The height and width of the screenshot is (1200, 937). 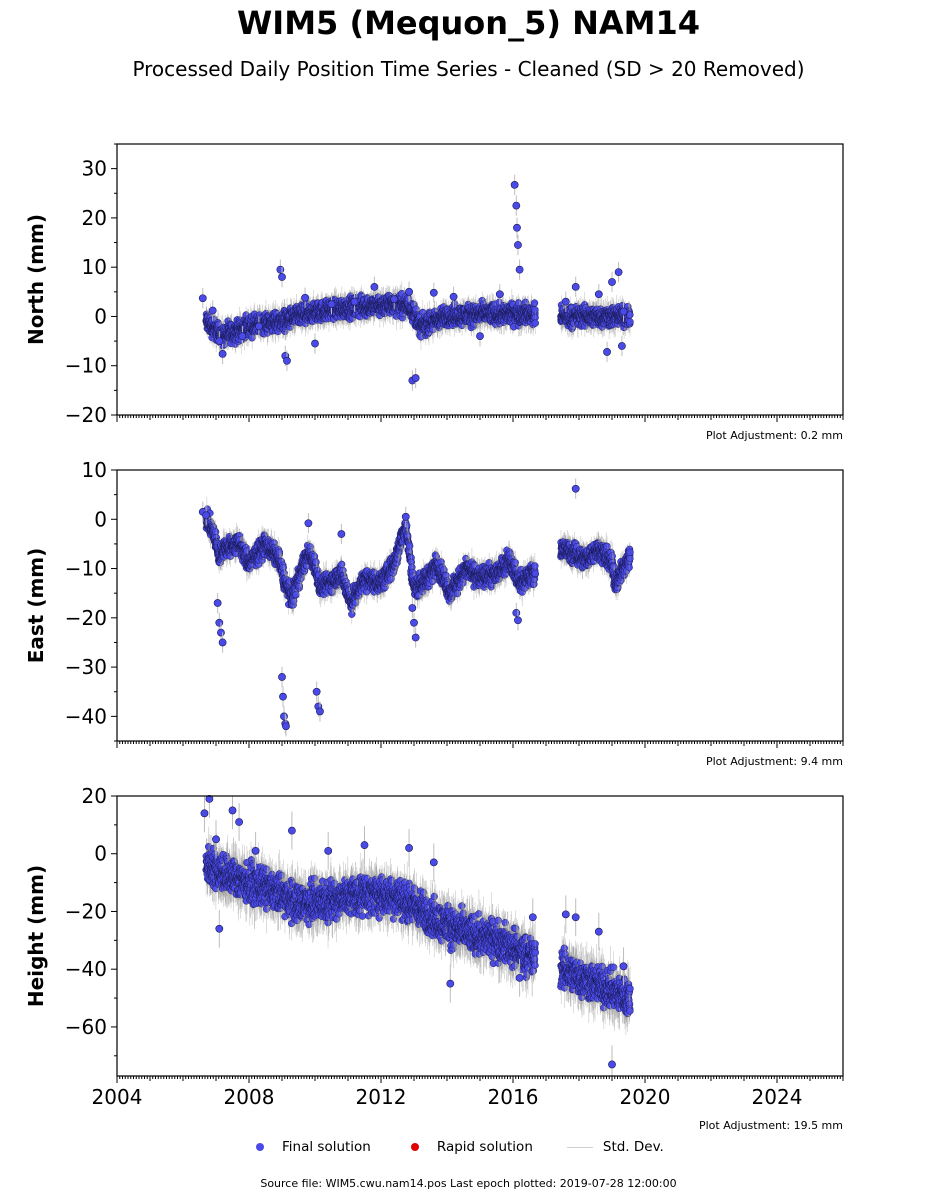 I want to click on north-data-cloud, so click(x=418, y=319).